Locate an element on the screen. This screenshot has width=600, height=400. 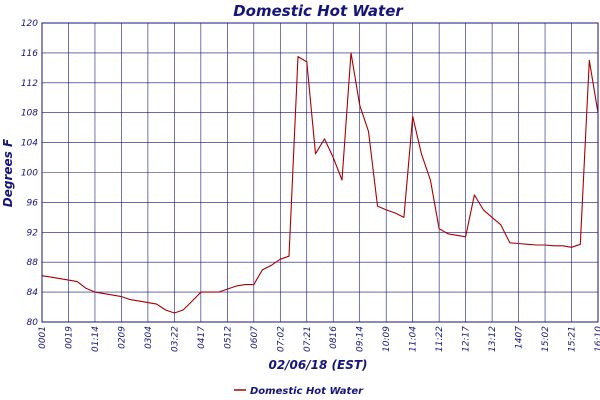
x-tick-label: 07:21 is located at coordinates (308, 339).